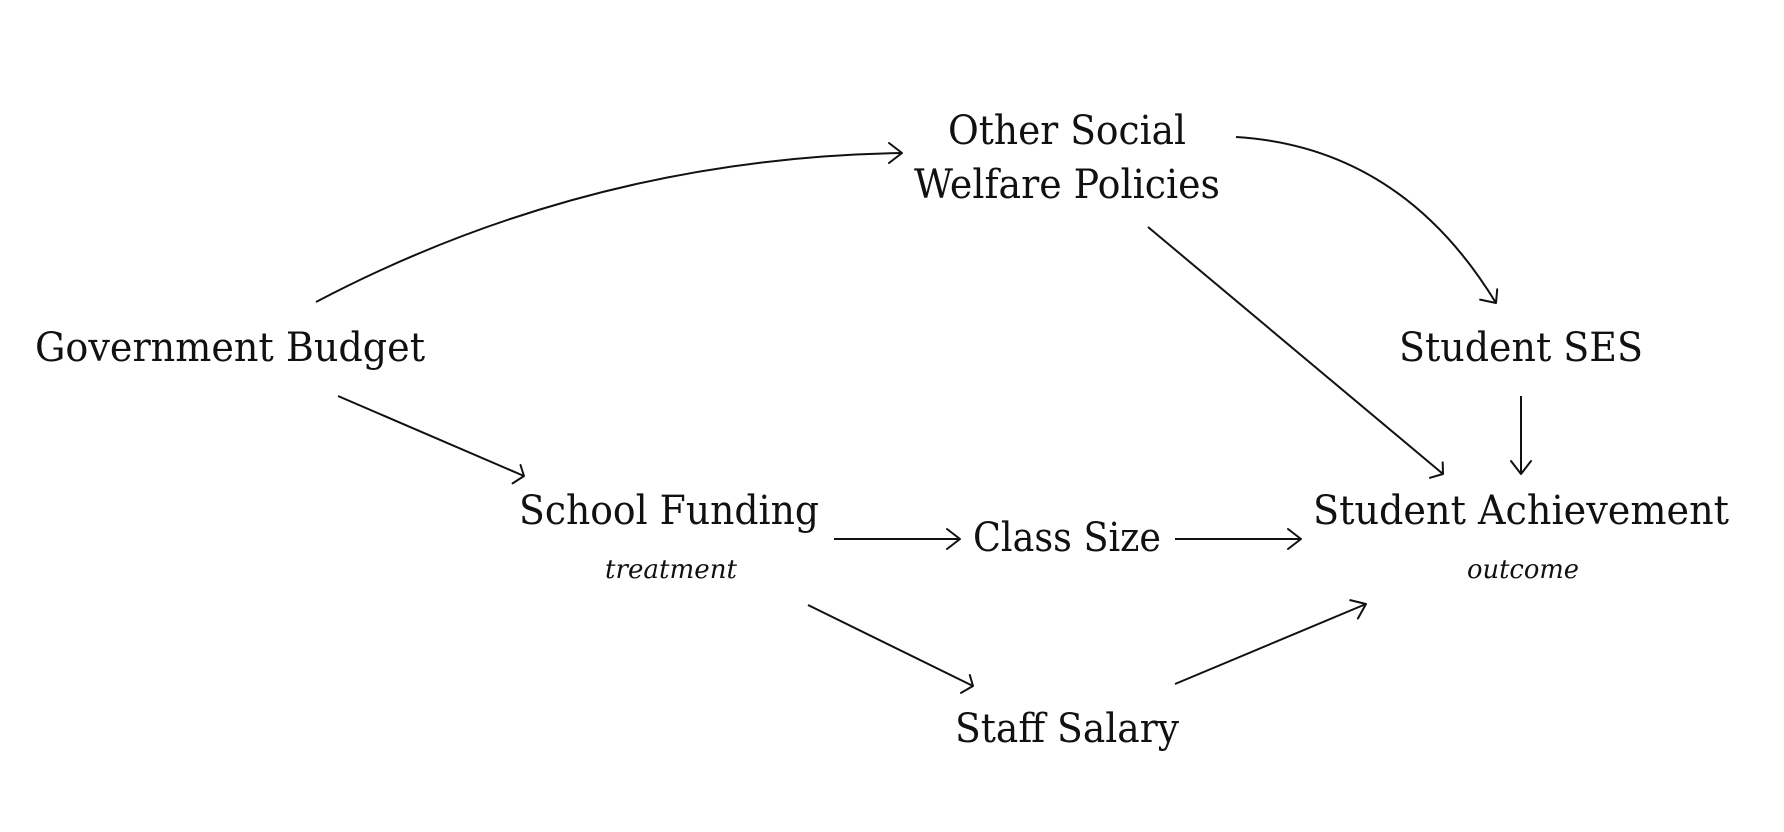 The height and width of the screenshot is (832, 1784). I want to click on edge-government-budget-to-other-social, so click(609, 222).